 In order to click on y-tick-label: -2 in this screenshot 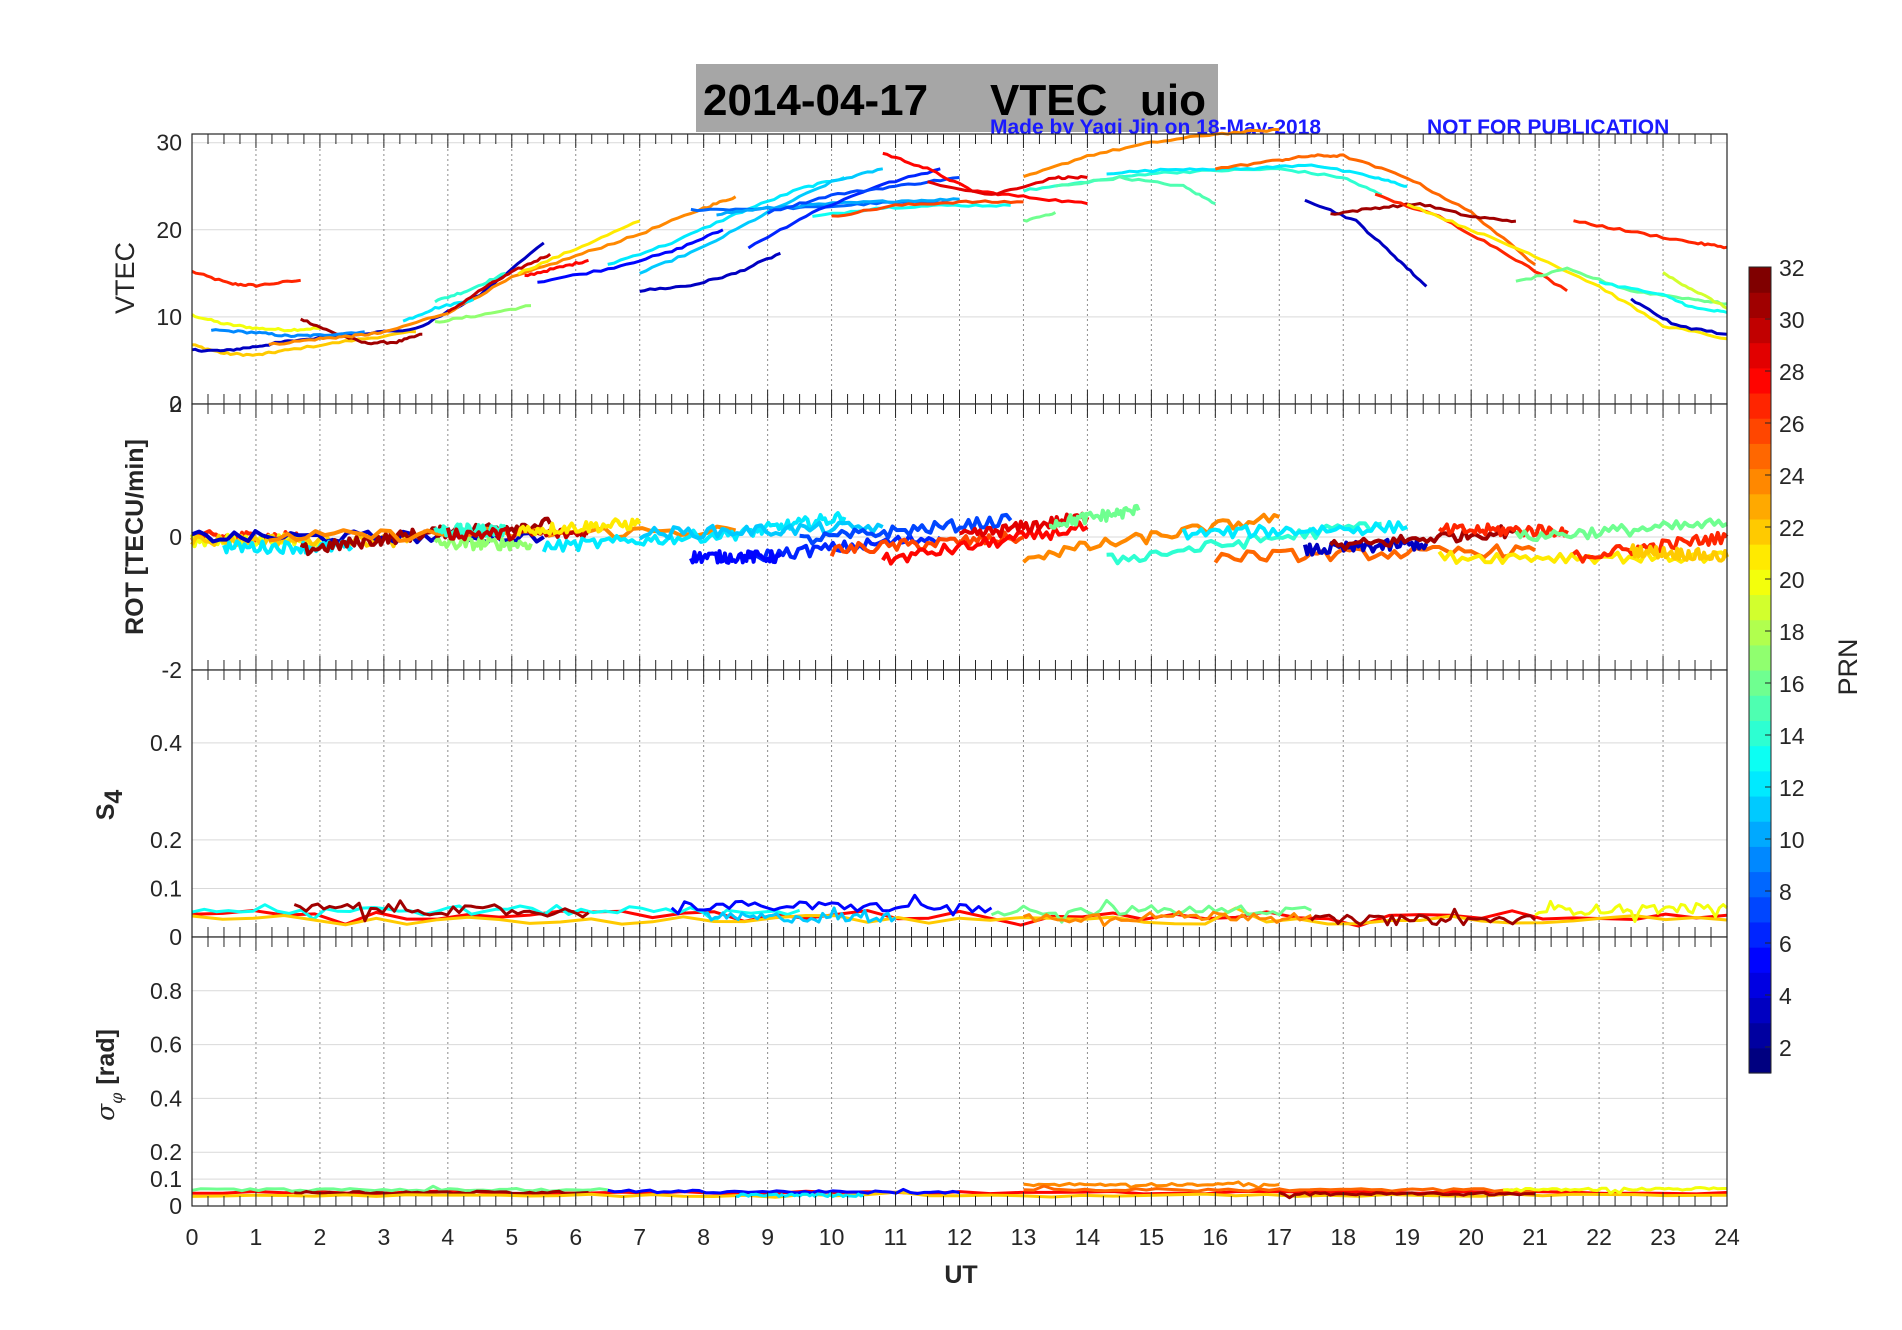, I will do `click(172, 670)`.